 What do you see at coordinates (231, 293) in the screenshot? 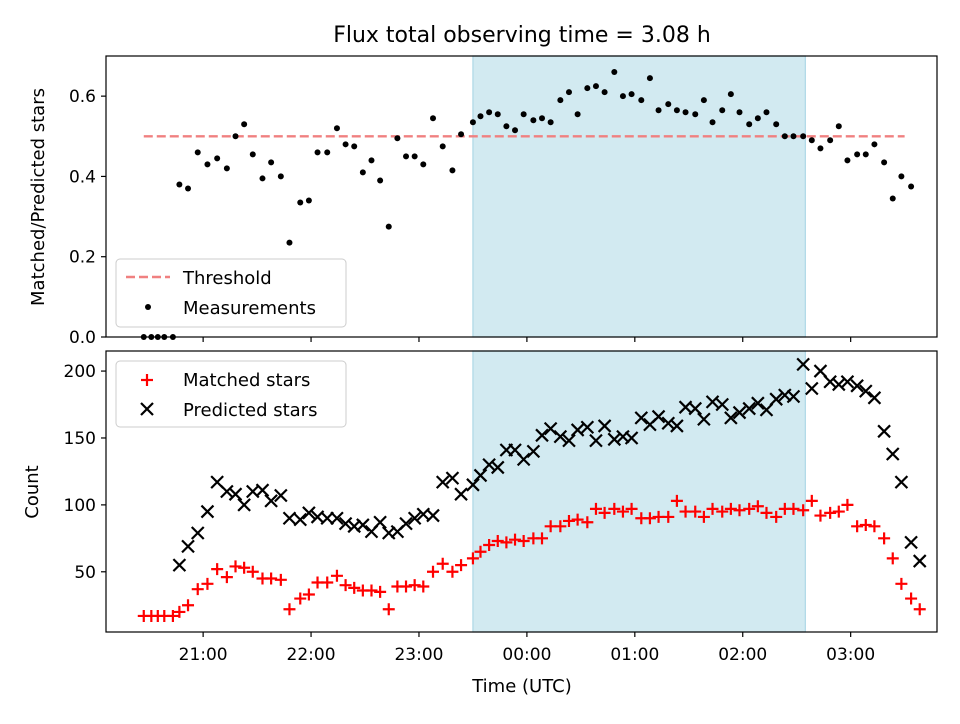
I see `top-legend-box` at bounding box center [231, 293].